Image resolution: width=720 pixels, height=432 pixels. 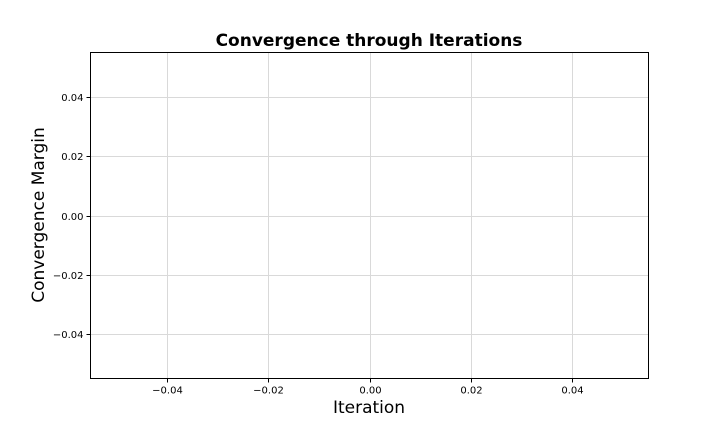 I want to click on y-tick-label: −0.04, so click(x=68, y=335).